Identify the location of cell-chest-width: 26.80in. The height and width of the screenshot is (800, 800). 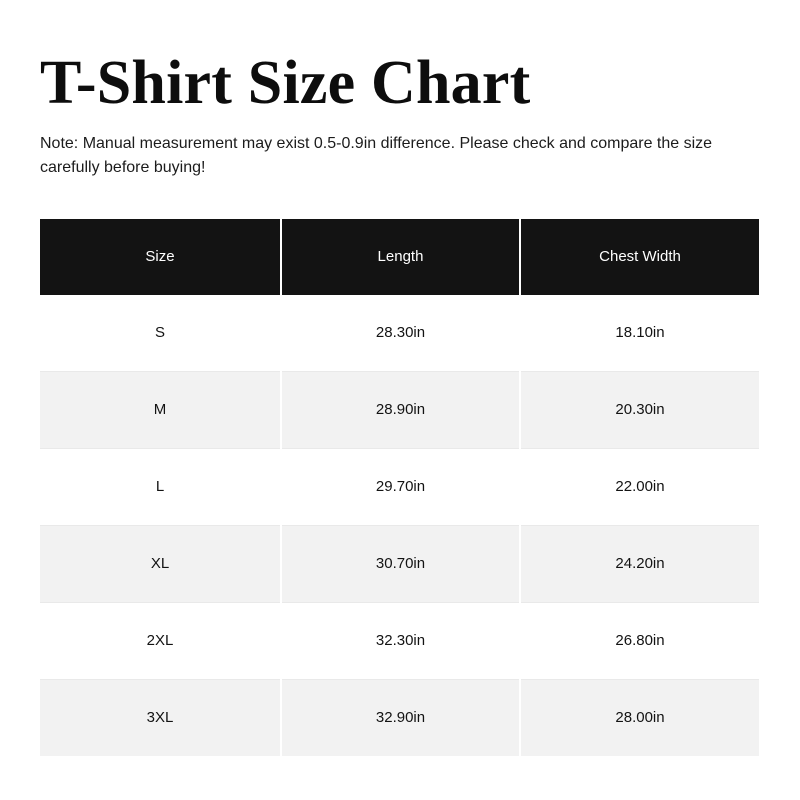
(639, 641).